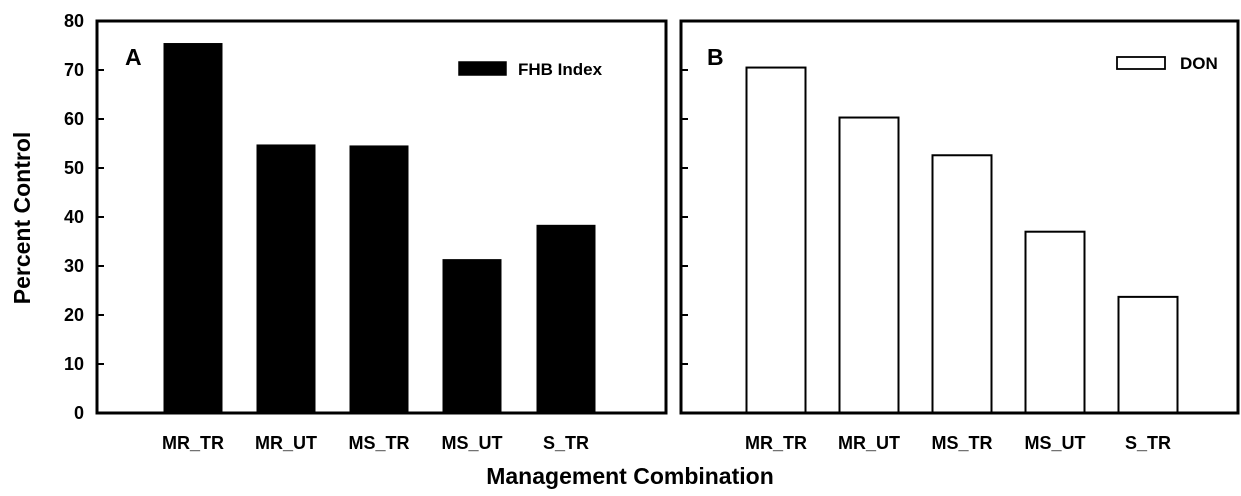 The height and width of the screenshot is (496, 1241). Describe the element at coordinates (715, 57) in the screenshot. I see `panel-b-letter: B` at that location.